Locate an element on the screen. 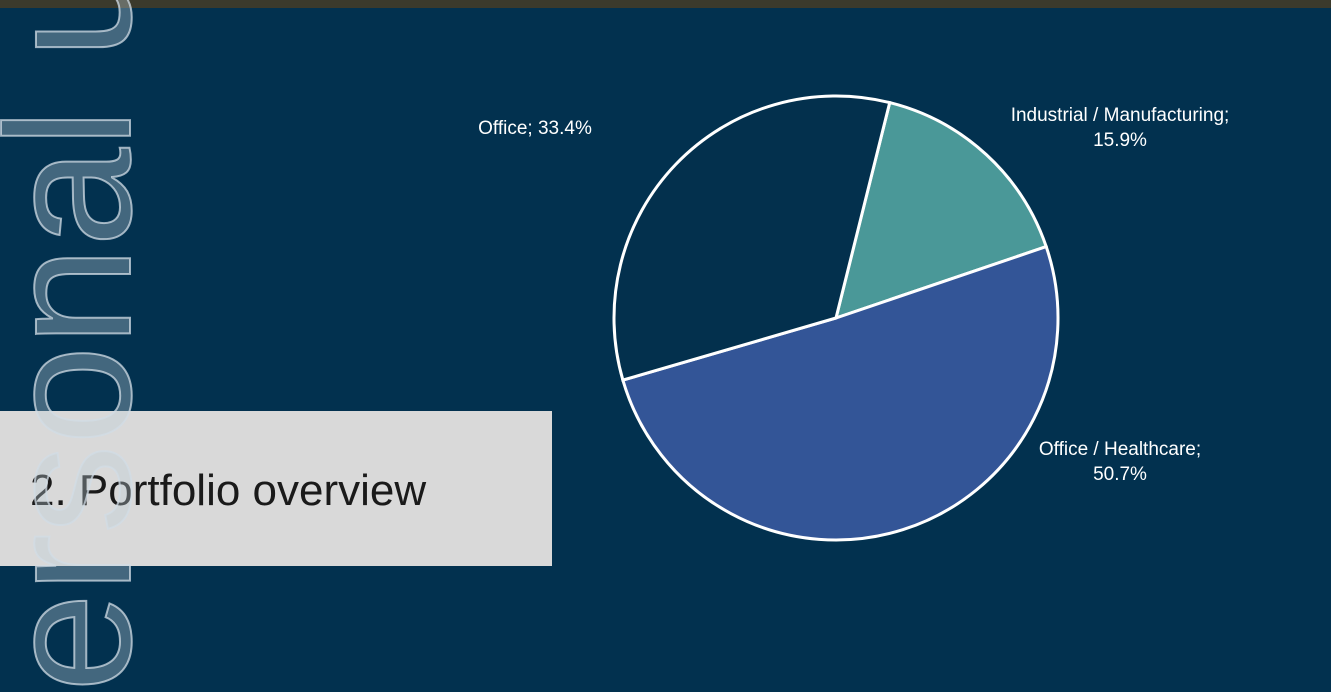  slice-label: Office; 33.4% is located at coordinates (535, 128).